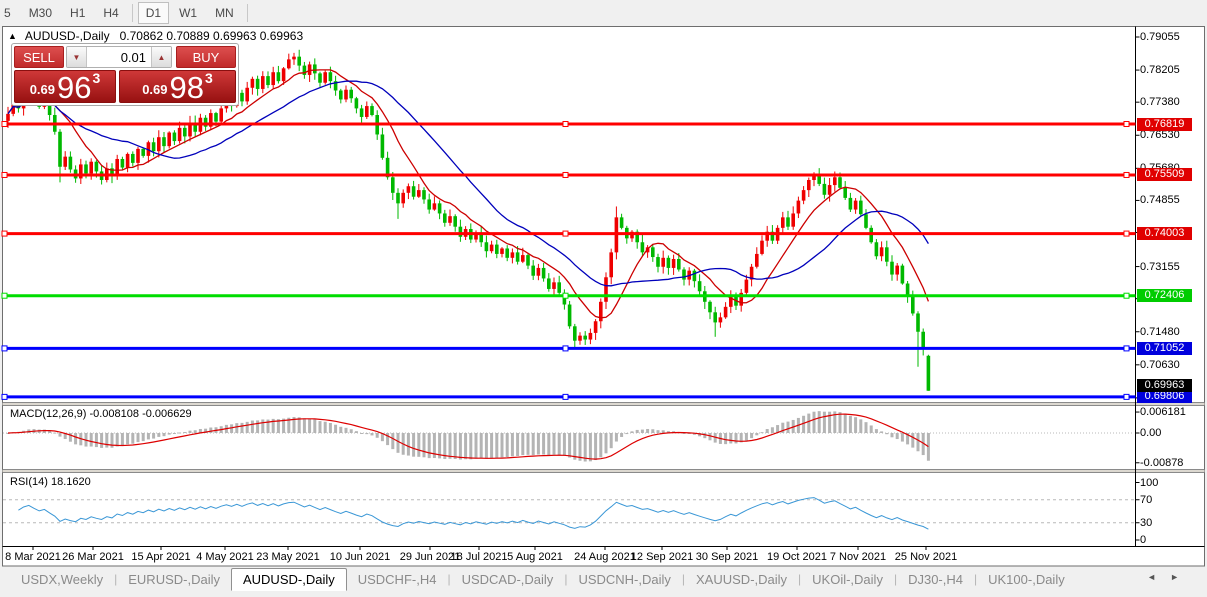  I want to click on timeframe-button-h1: H1, so click(78, 12).